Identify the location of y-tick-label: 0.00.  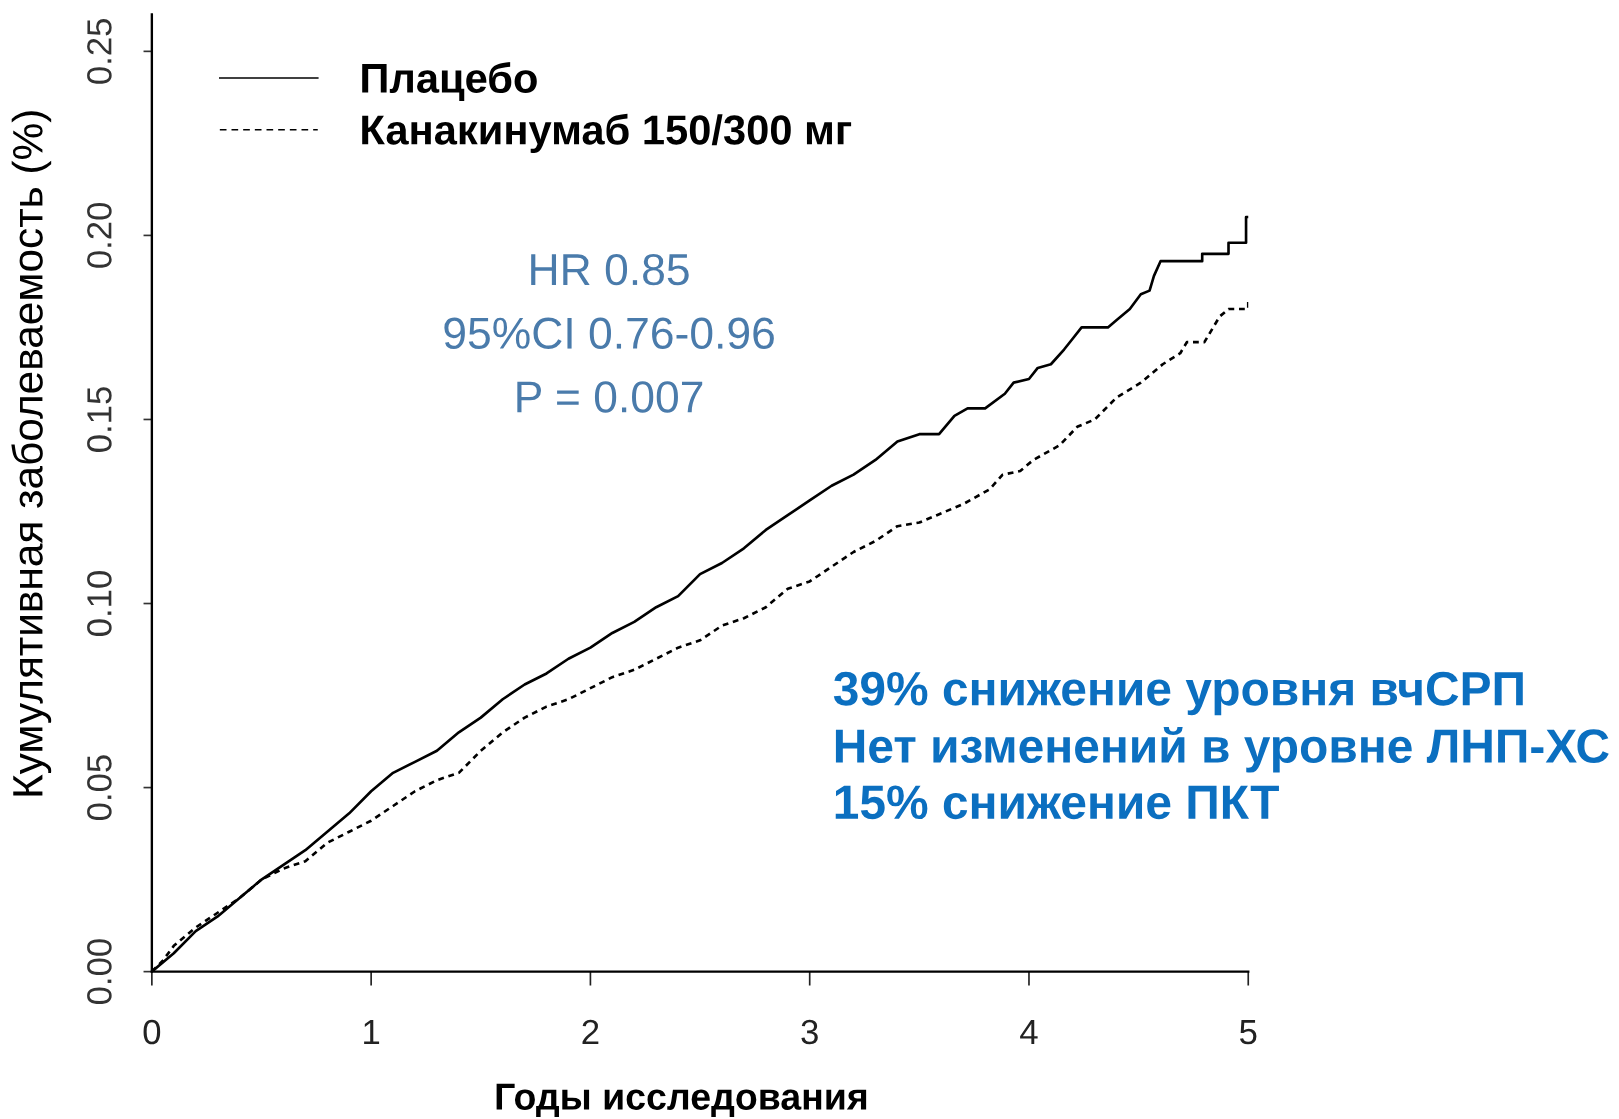
(99, 972).